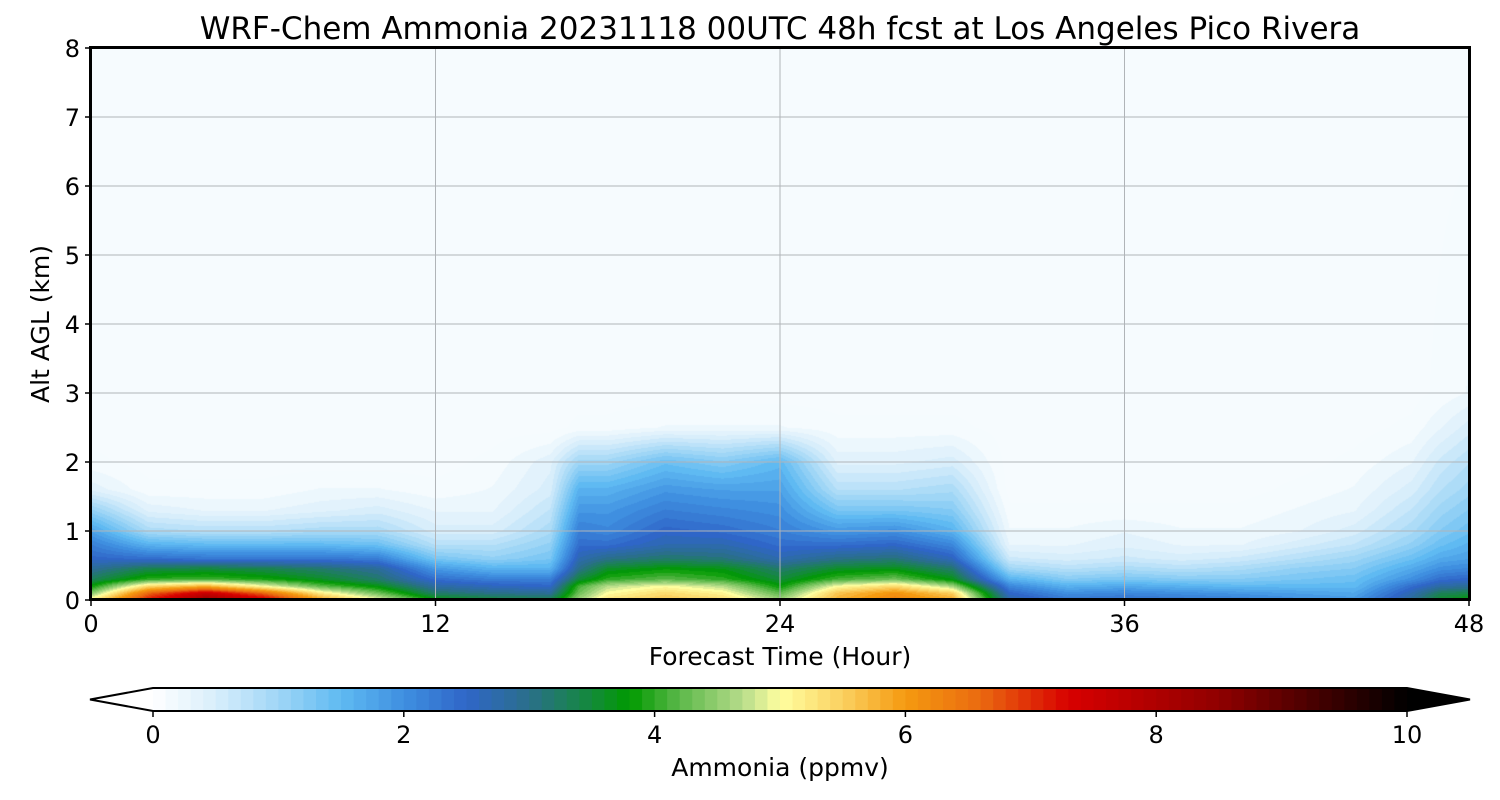 This screenshot has height=800, width=1500. What do you see at coordinates (72, 463) in the screenshot?
I see `y-tick-label: 2` at bounding box center [72, 463].